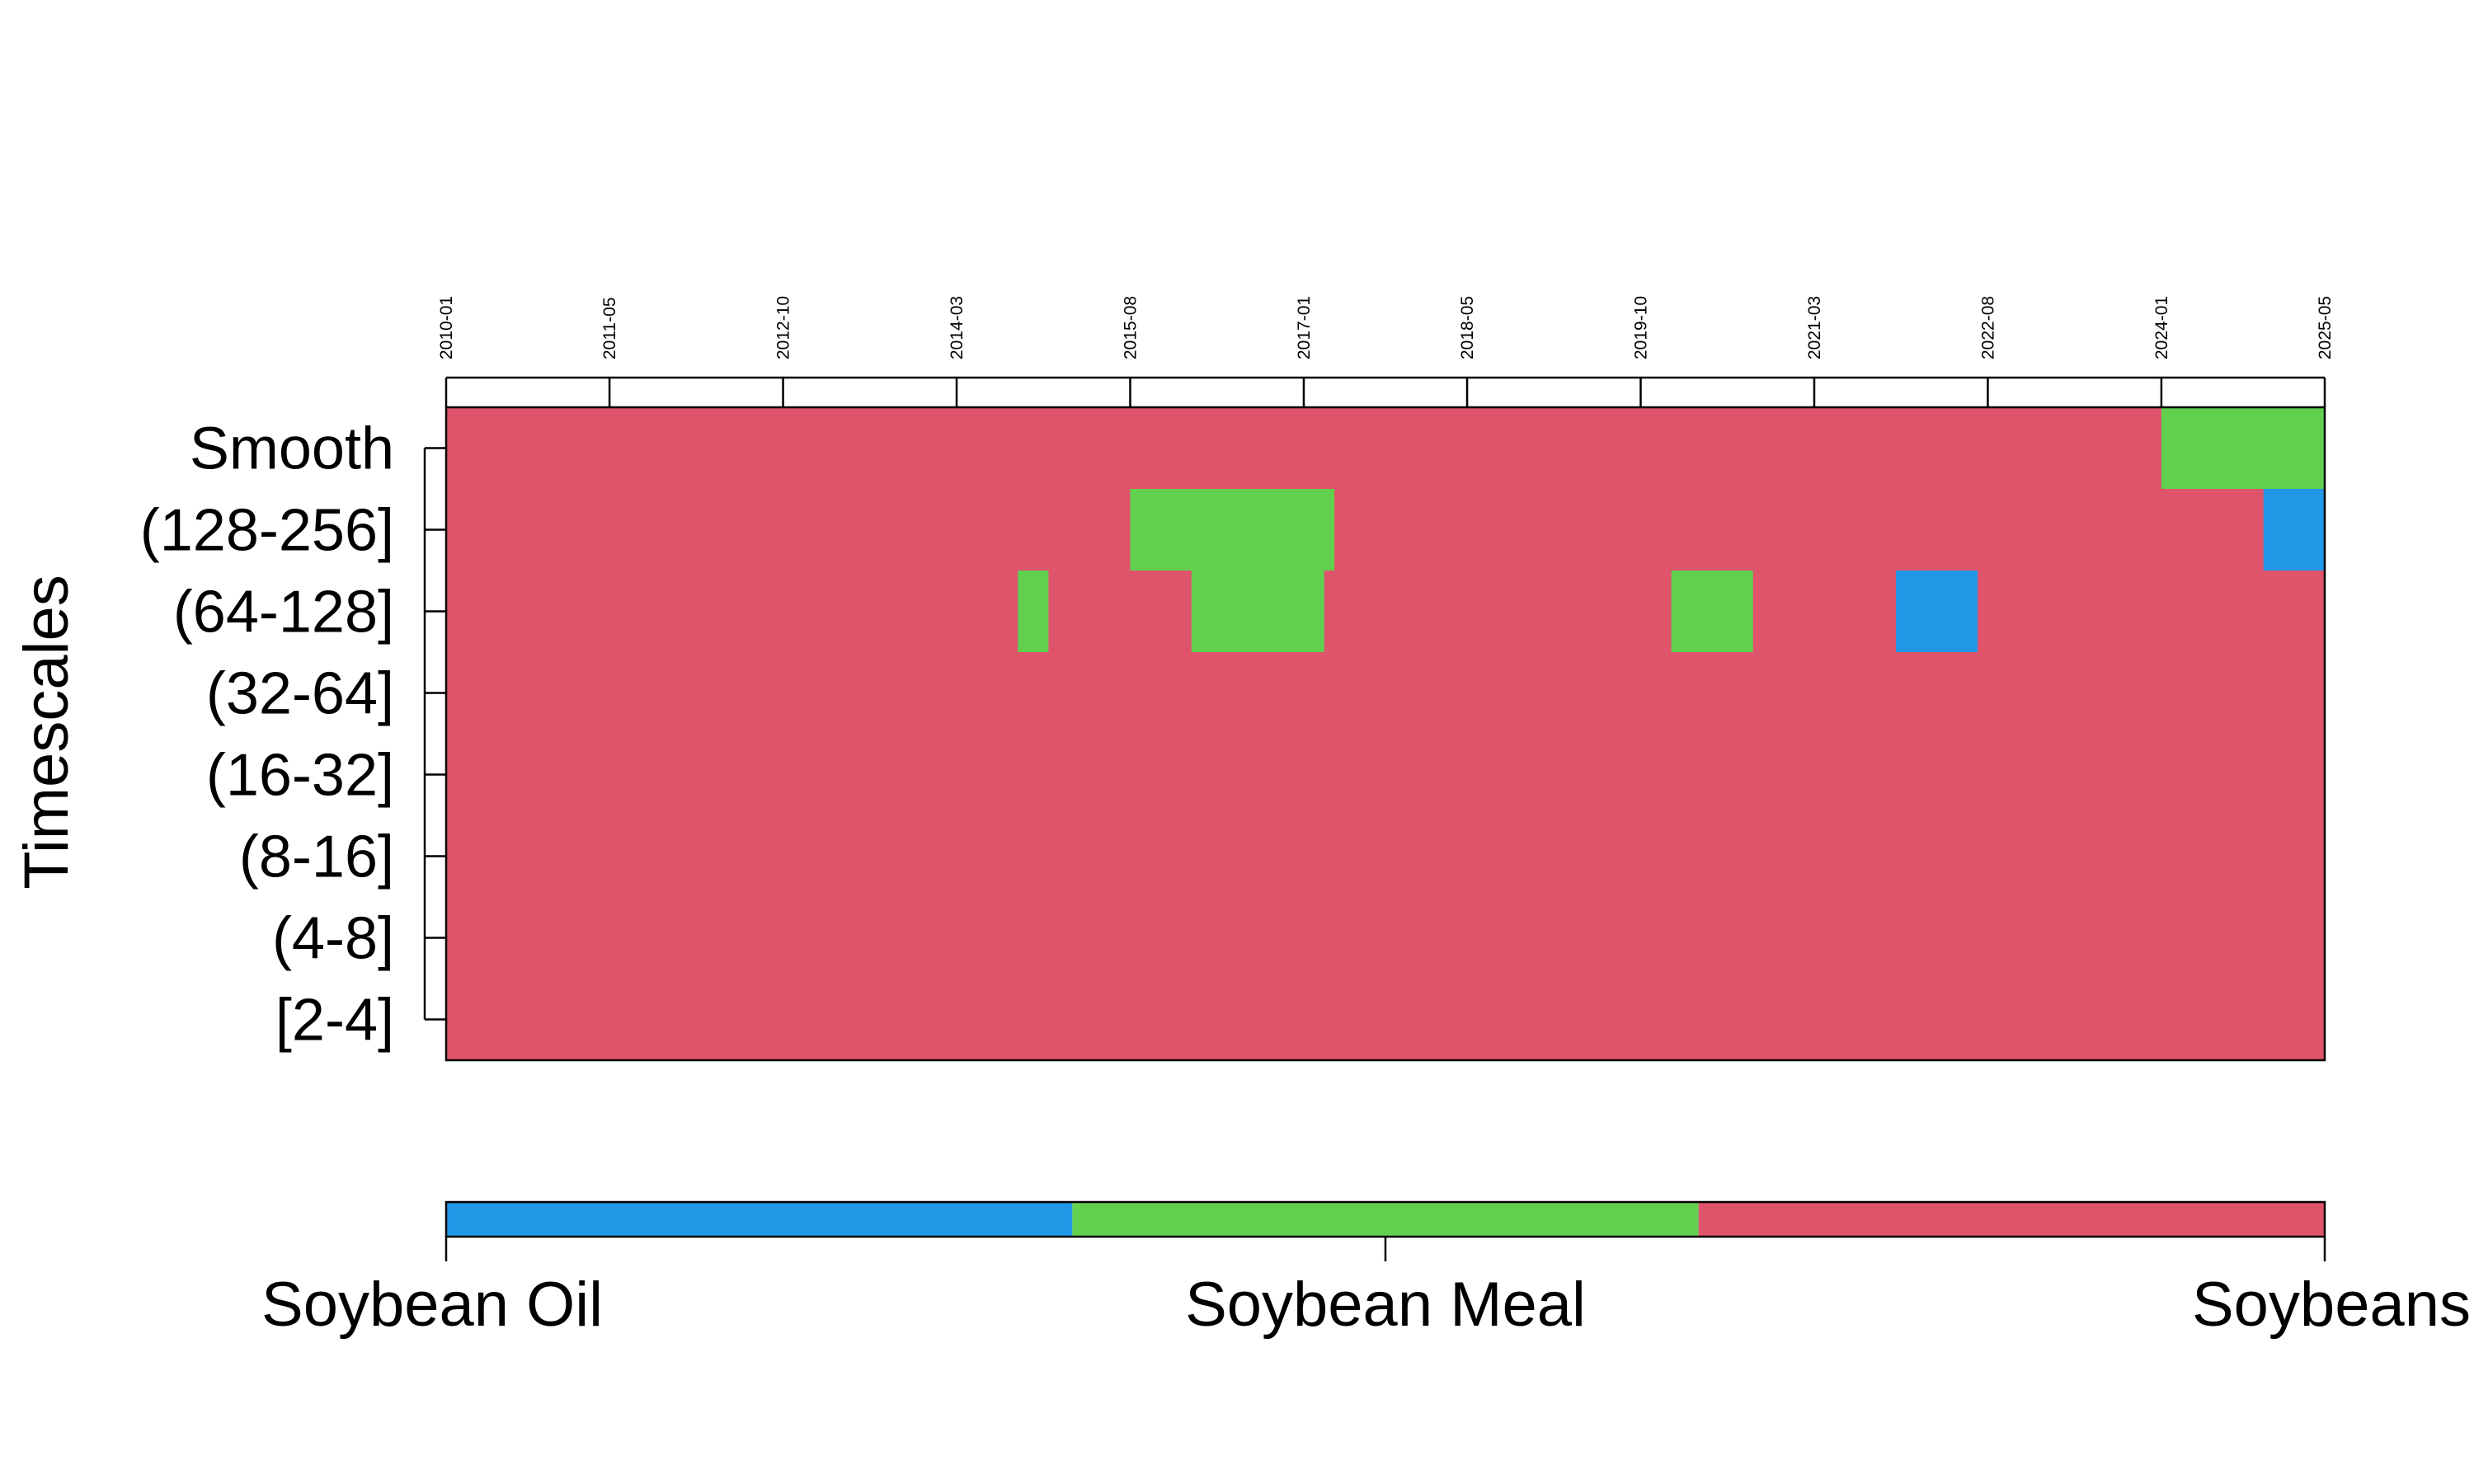  Describe the element at coordinates (957, 327) in the screenshot. I see `x-tick-label: 2014-03` at that location.